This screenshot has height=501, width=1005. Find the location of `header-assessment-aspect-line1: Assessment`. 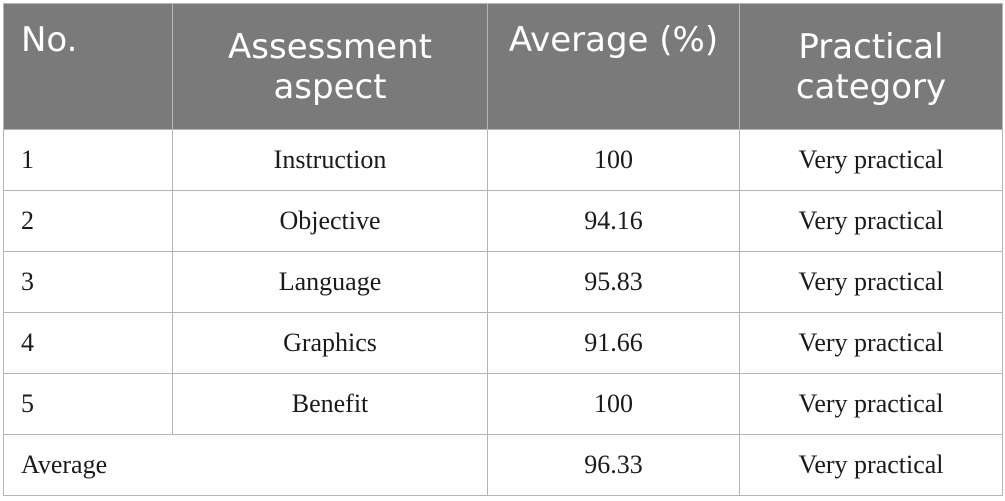

header-assessment-aspect-line1: Assessment is located at coordinates (330, 46).